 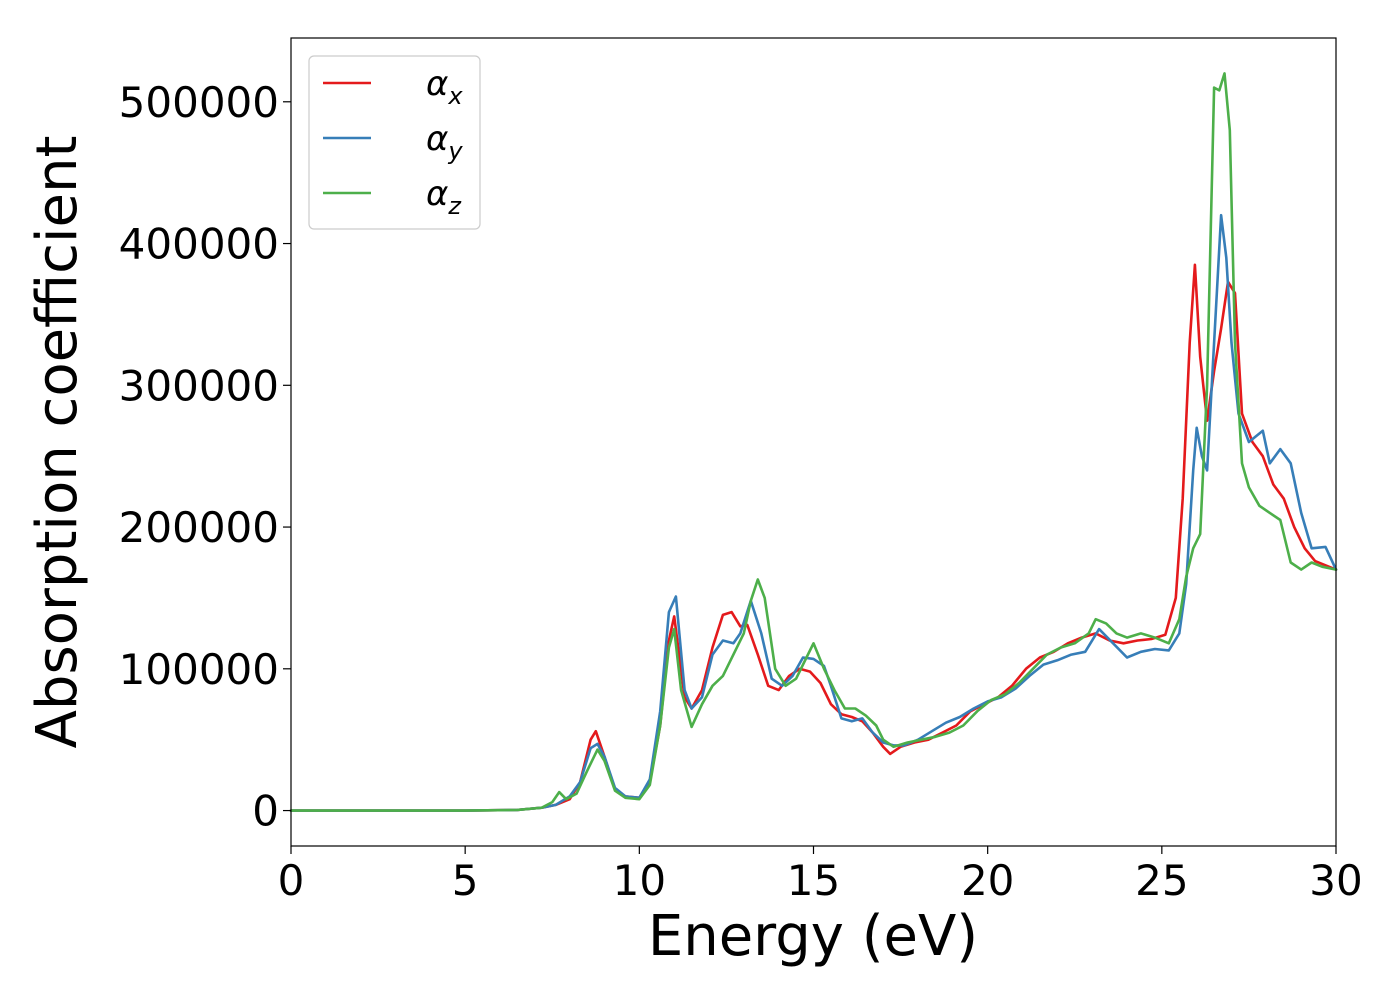 I want to click on y-tick-label: 400000, so click(x=199, y=244).